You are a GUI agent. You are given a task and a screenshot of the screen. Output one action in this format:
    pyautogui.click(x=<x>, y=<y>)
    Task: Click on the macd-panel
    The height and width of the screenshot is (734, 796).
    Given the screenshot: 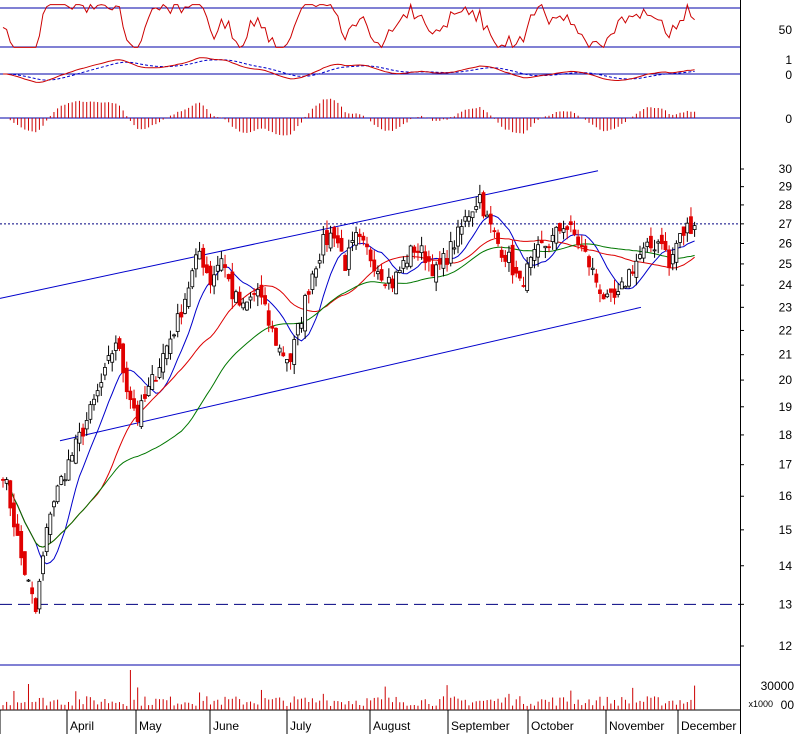 What is the action you would take?
    pyautogui.click(x=349, y=70)
    